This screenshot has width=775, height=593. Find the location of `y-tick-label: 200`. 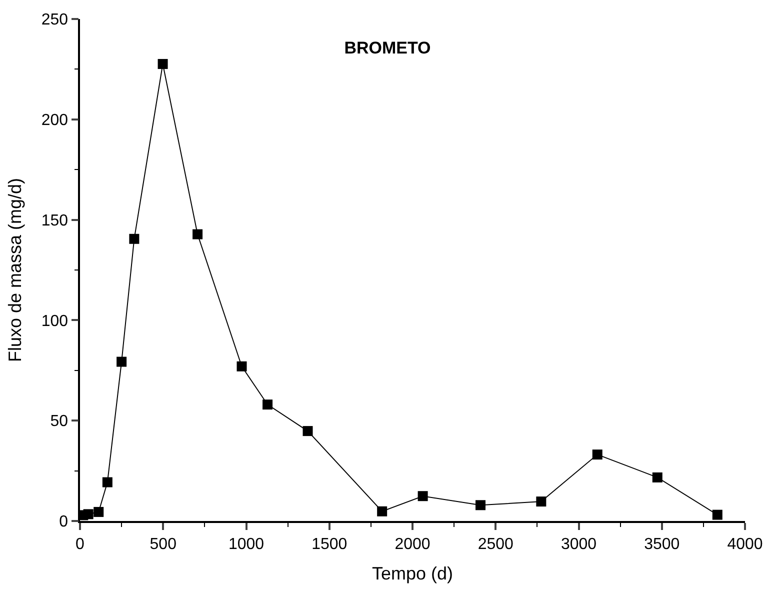

y-tick-label: 200 is located at coordinates (54, 120).